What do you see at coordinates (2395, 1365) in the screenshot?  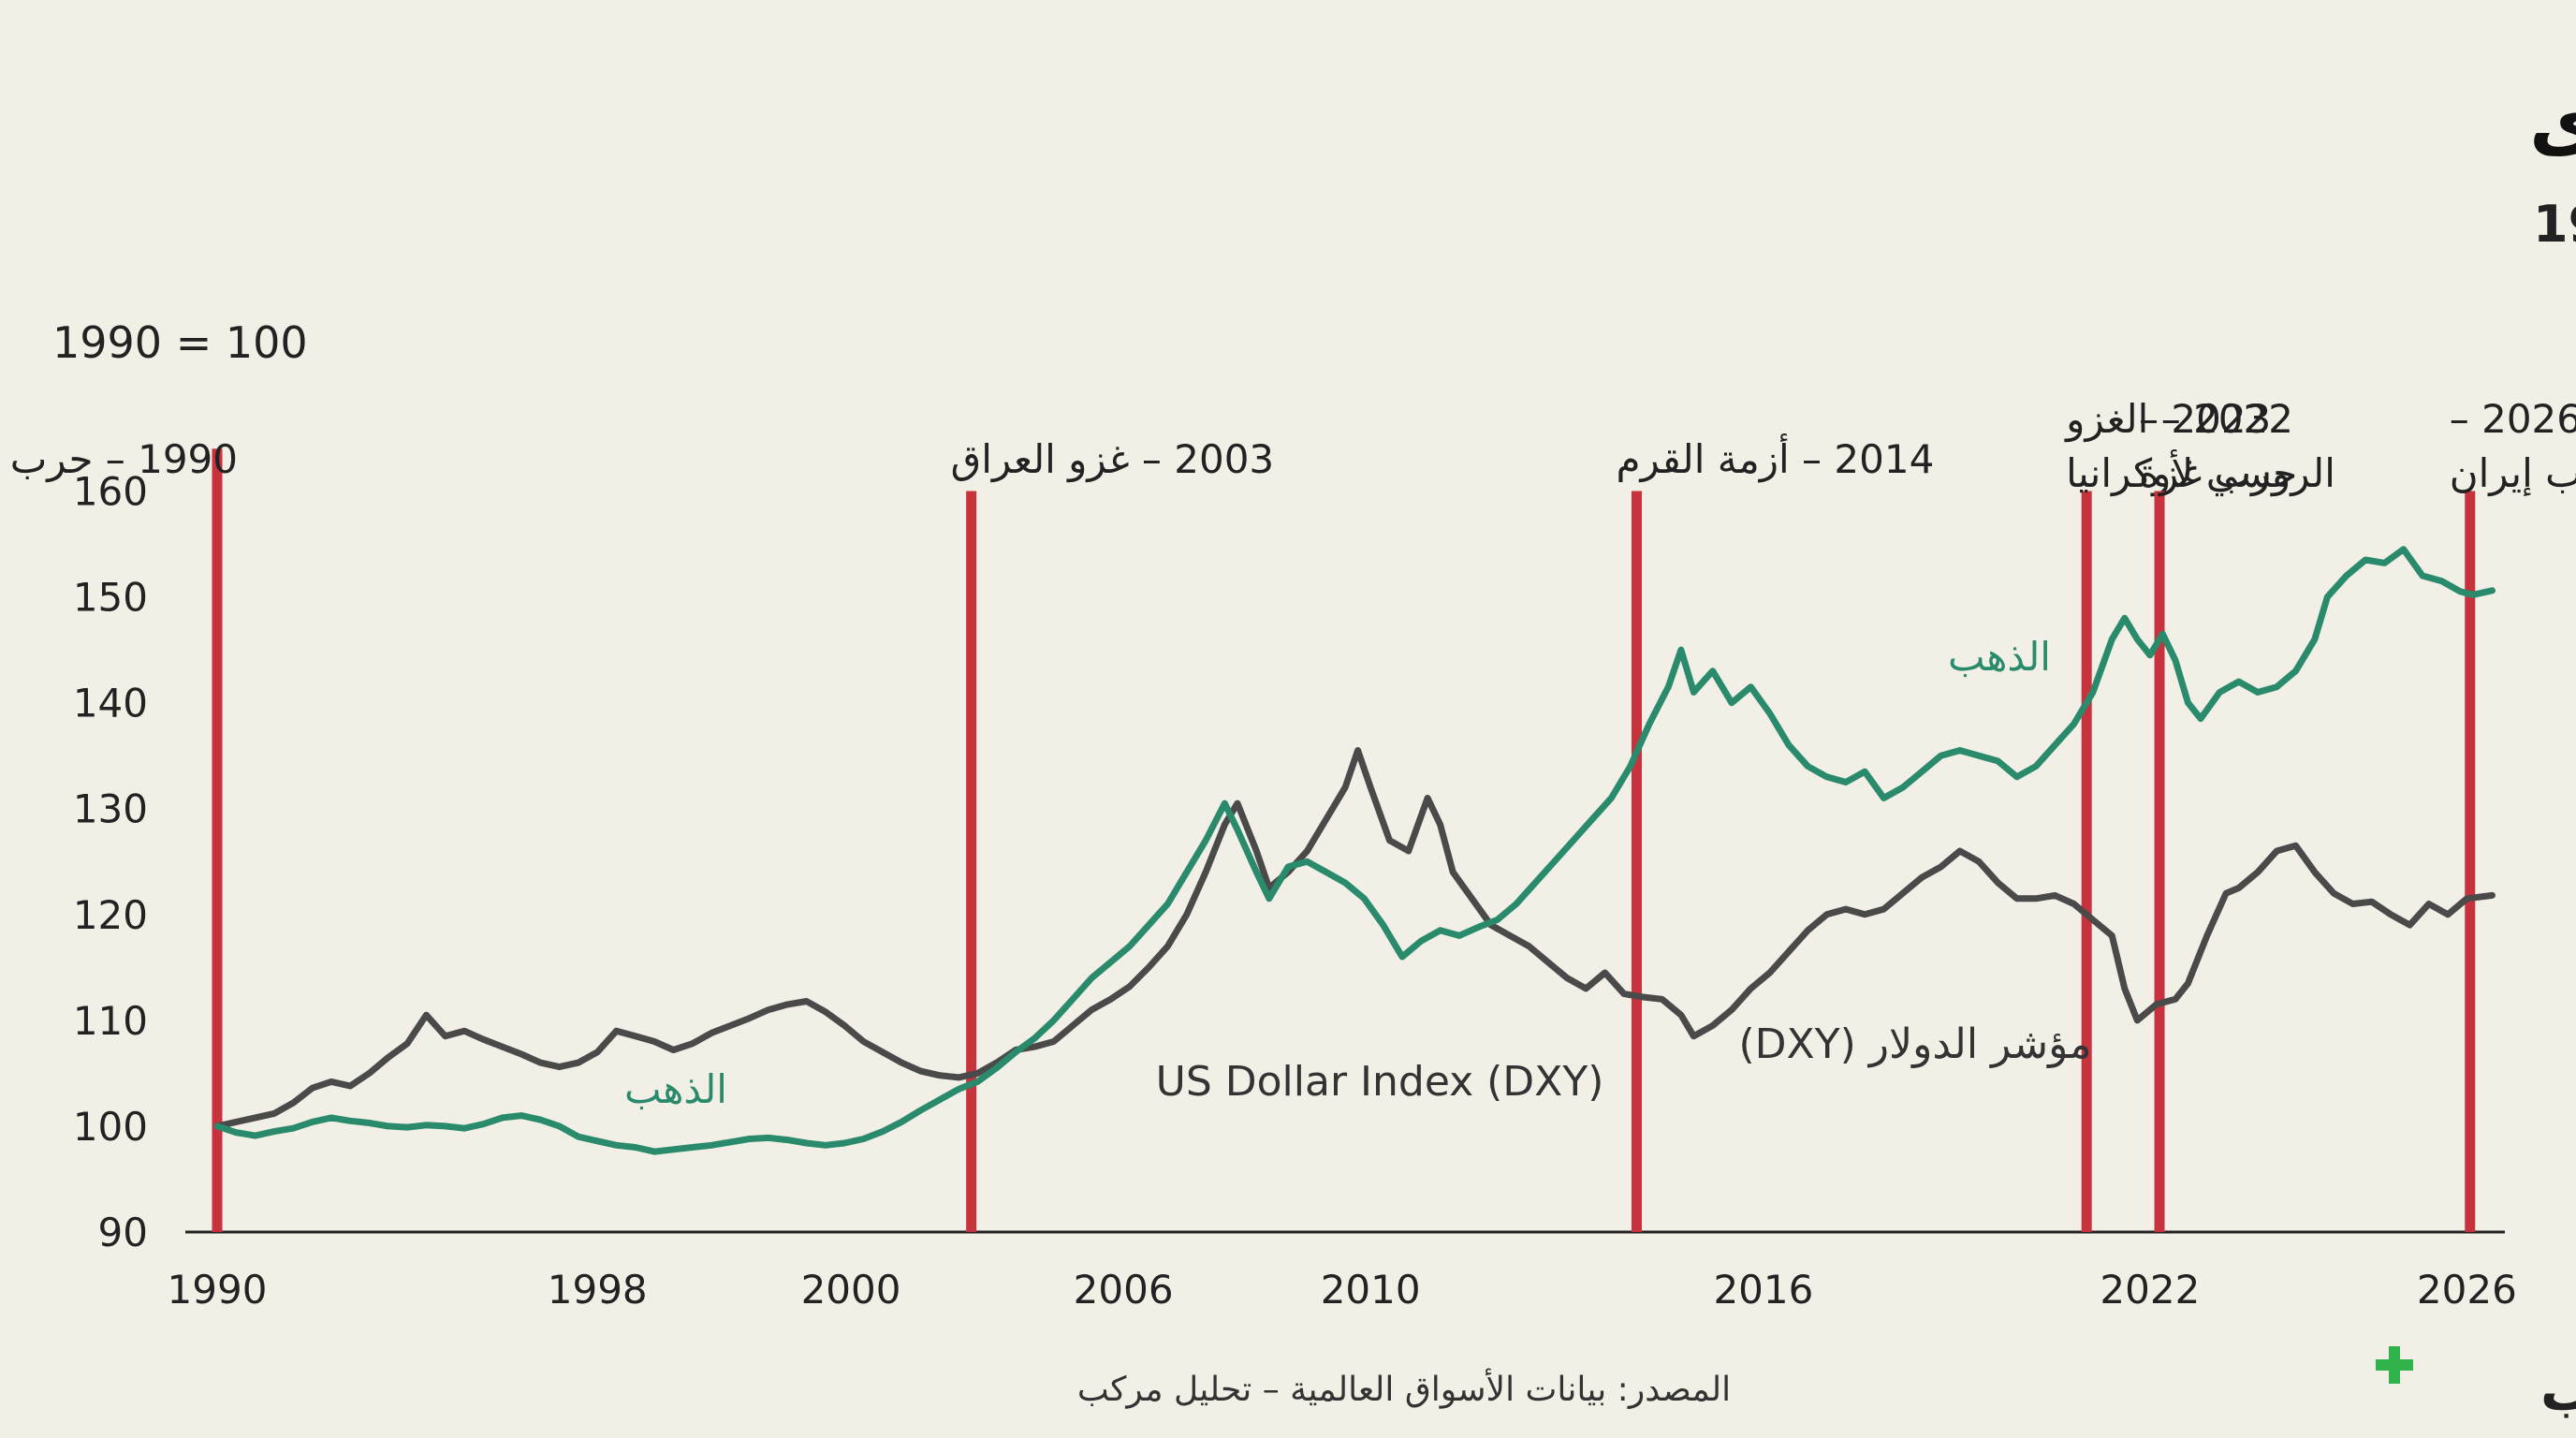 I see `logo-plus-horizontal` at bounding box center [2395, 1365].